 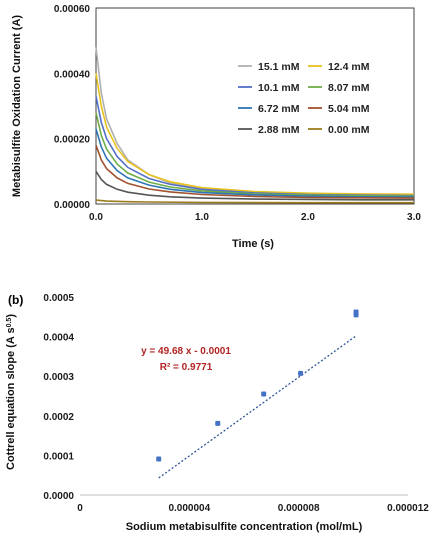 What do you see at coordinates (58, 298) in the screenshot?
I see `y-tick-label: 0.0005` at bounding box center [58, 298].